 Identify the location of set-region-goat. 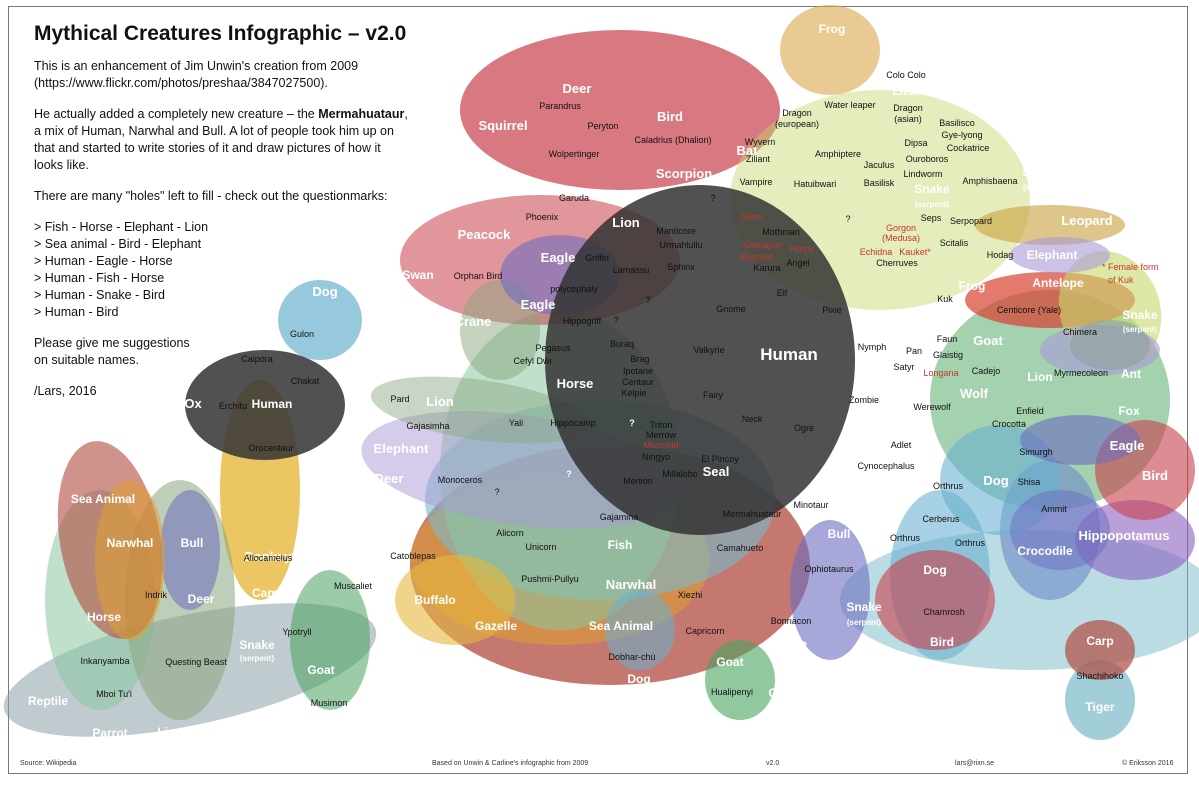
(330, 640).